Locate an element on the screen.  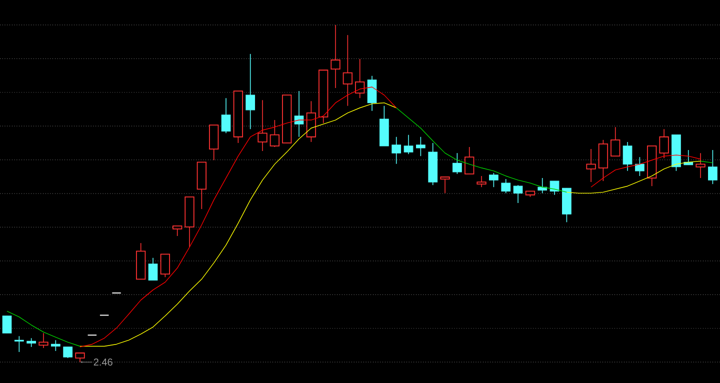
annotation: 2.46 is located at coordinates (103, 362).